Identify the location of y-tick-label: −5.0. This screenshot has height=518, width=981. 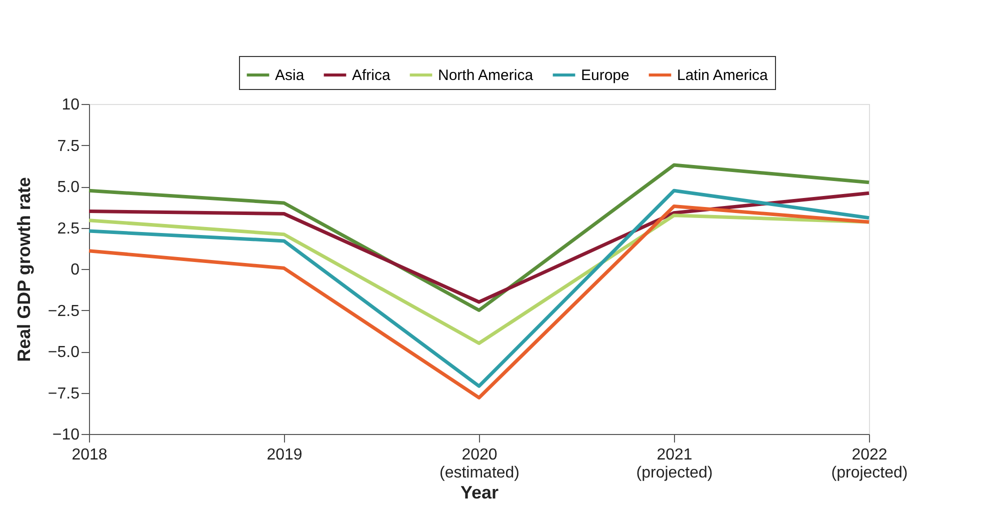
(64, 352).